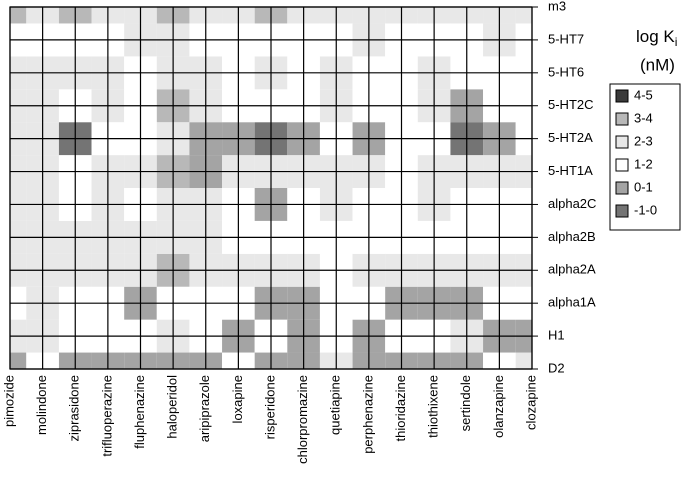 The image size is (685, 479). I want to click on y-tick-label: 5-HT1A, so click(570, 170).